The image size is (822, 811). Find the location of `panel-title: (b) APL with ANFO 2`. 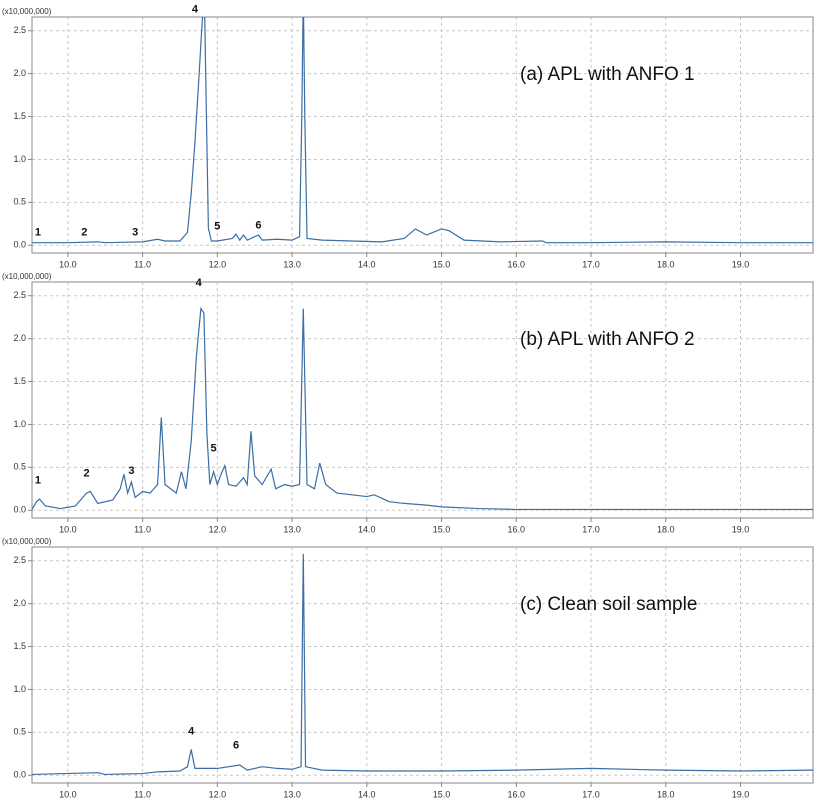

panel-title: (b) APL with ANFO 2 is located at coordinates (607, 339).